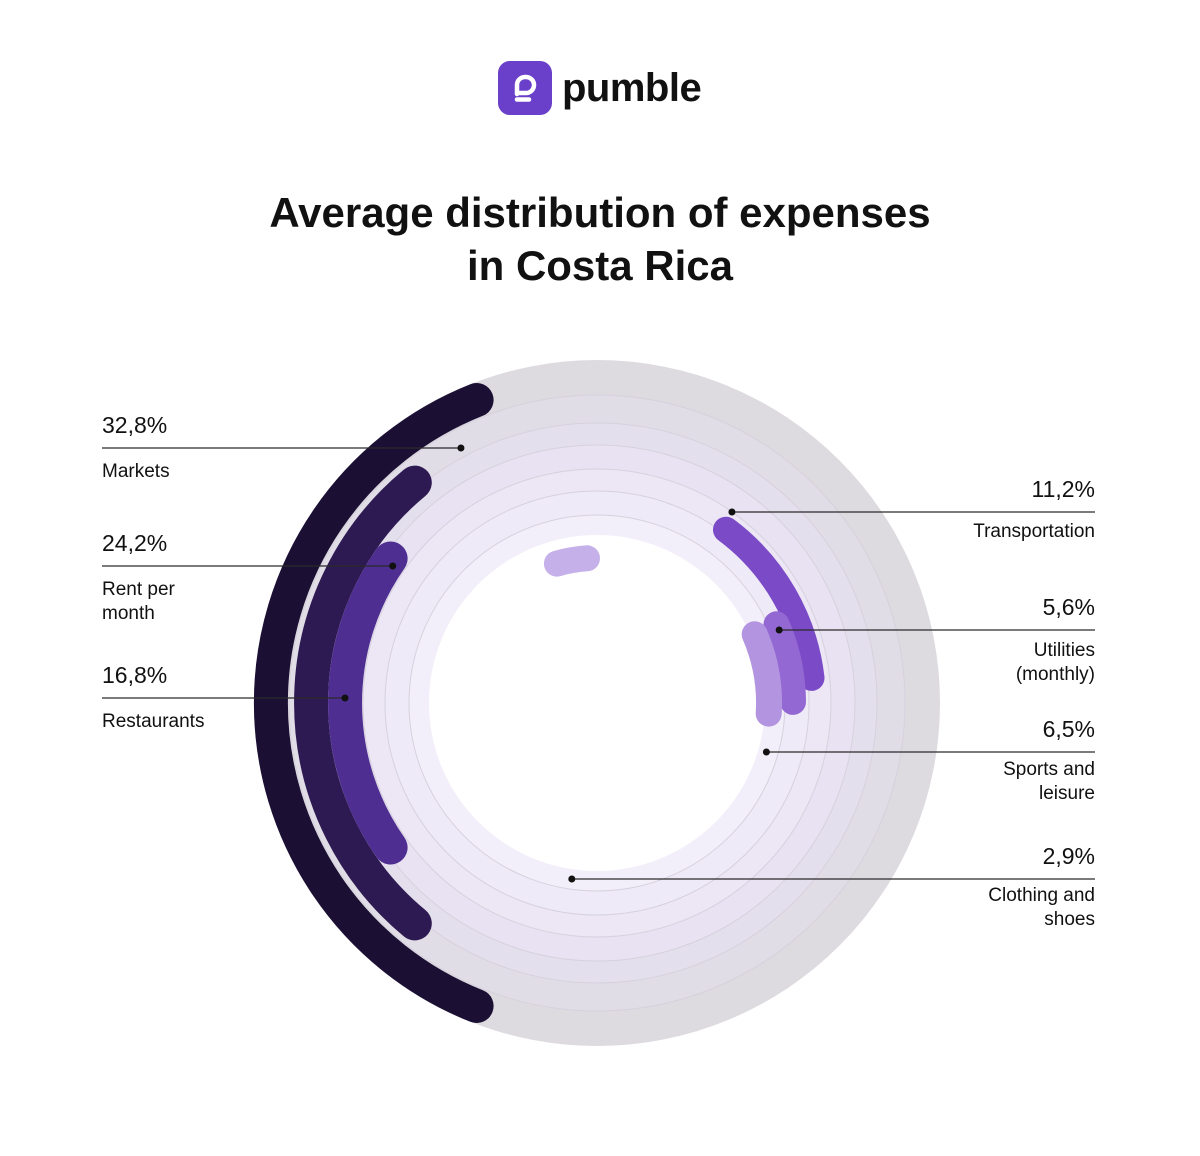  Describe the element at coordinates (1063, 489) in the screenshot. I see `value-label: 11,2%` at that location.